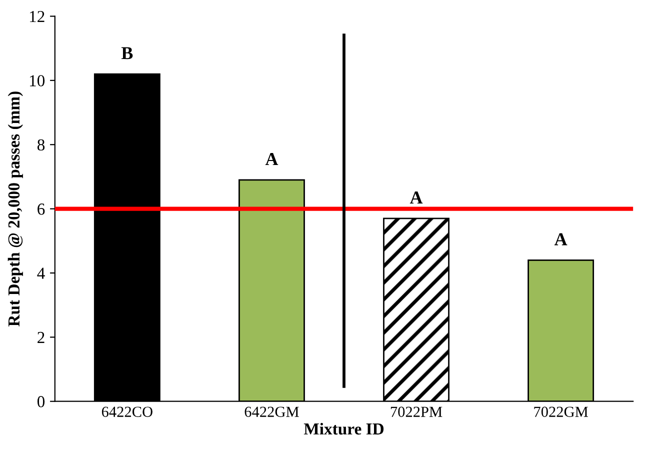  Describe the element at coordinates (127, 411) in the screenshot. I see `x-tick-label: 6422CO` at that location.